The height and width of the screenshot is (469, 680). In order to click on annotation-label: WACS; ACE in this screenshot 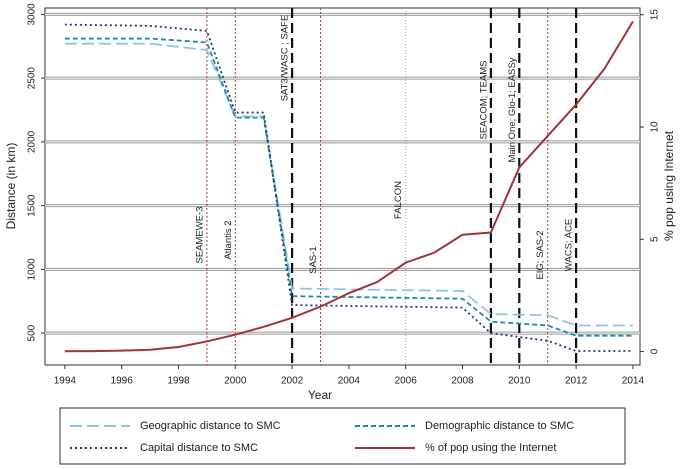, I will do `click(569, 245)`.